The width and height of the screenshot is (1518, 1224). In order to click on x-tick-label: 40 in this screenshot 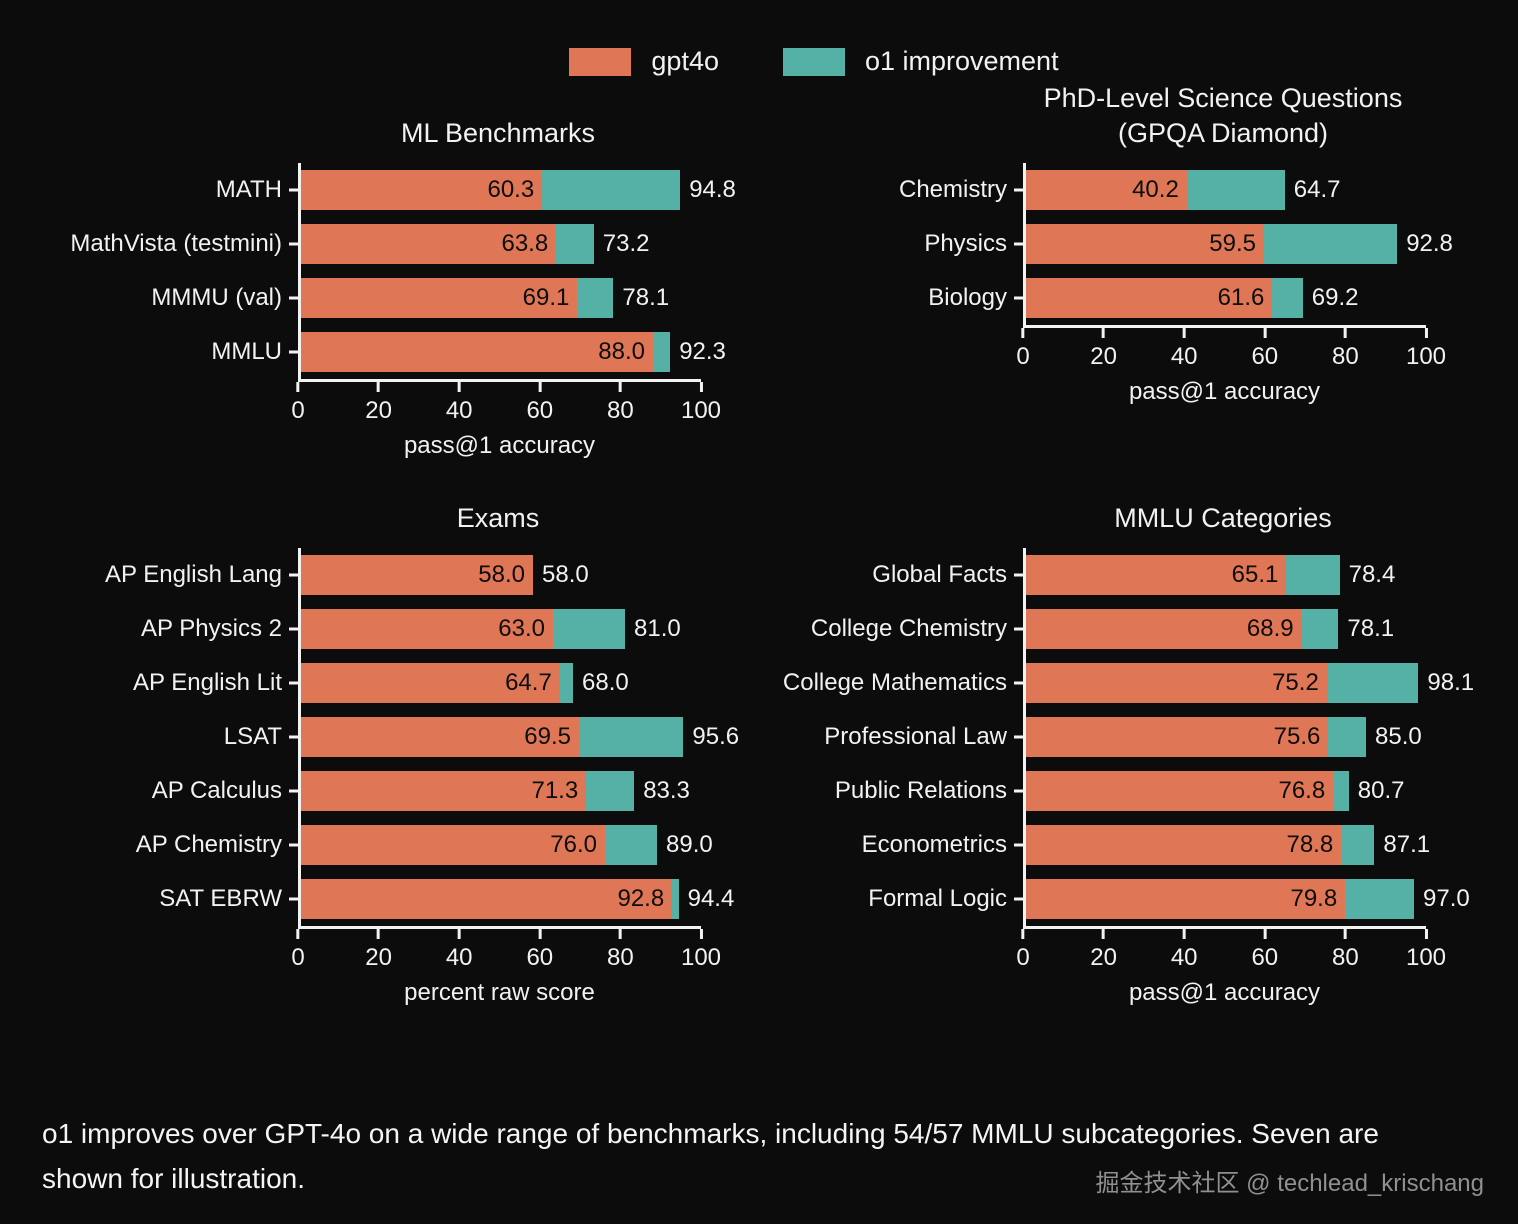, I will do `click(459, 410)`.